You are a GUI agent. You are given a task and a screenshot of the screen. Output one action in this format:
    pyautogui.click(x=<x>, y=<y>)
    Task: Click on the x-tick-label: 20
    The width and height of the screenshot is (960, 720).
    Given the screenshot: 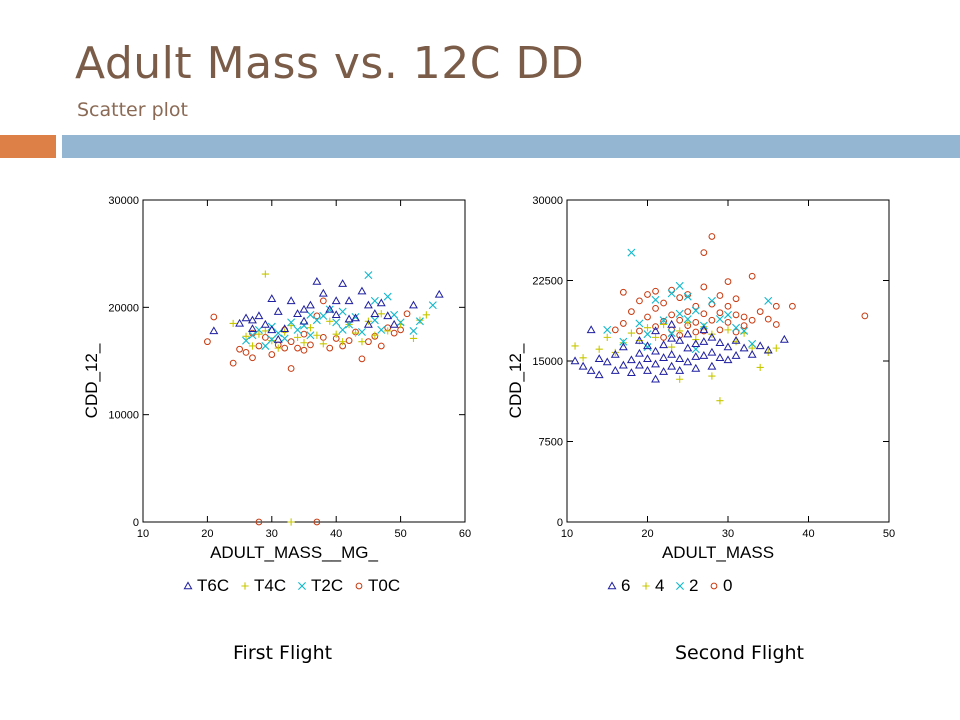 What is the action you would take?
    pyautogui.click(x=647, y=534)
    